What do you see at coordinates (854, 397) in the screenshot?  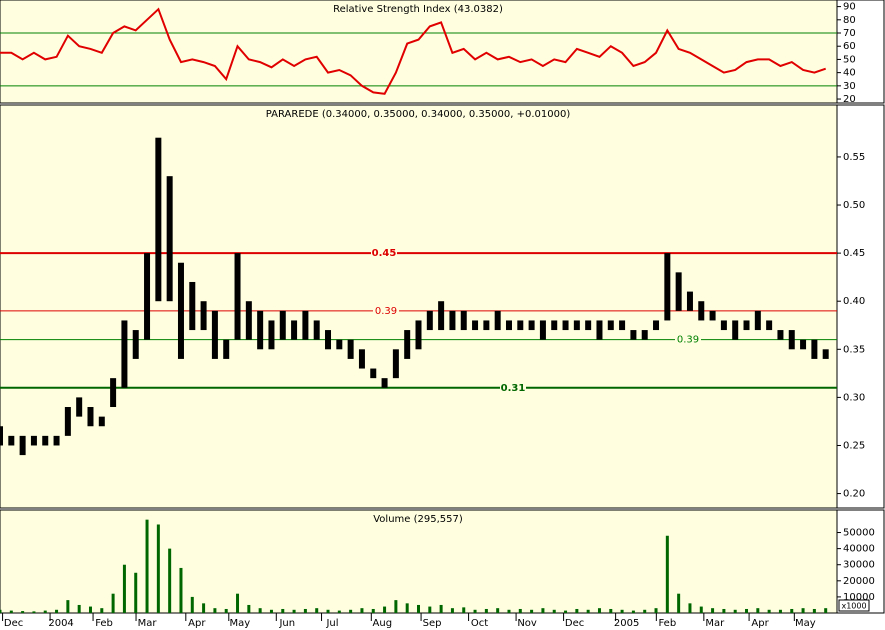 I see `y-tick-label: 0.30` at bounding box center [854, 397].